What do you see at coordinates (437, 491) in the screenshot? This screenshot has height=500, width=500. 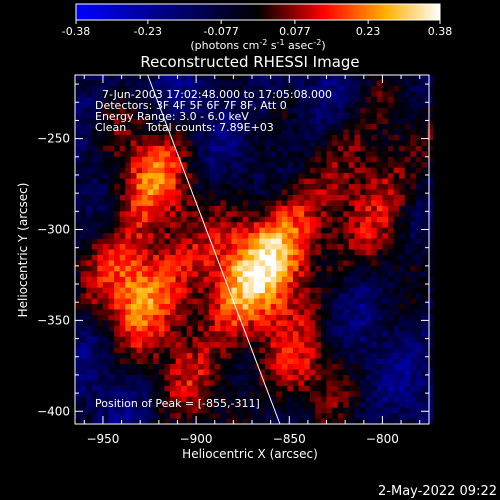 I see `footer-date: 2-May-2022 09:22` at bounding box center [437, 491].